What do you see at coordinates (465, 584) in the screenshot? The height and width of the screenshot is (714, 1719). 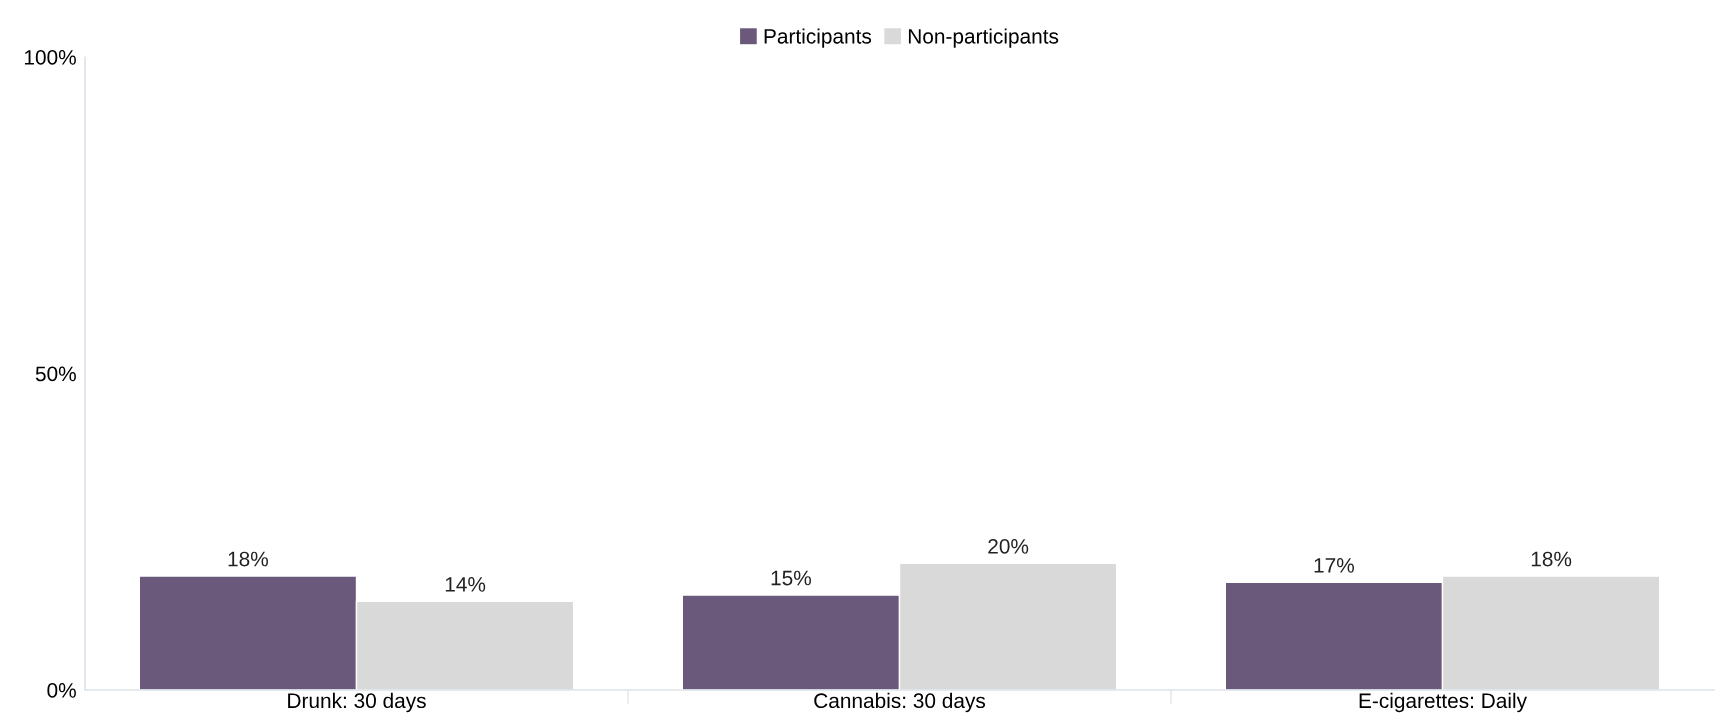 I see `data-label: 14%` at bounding box center [465, 584].